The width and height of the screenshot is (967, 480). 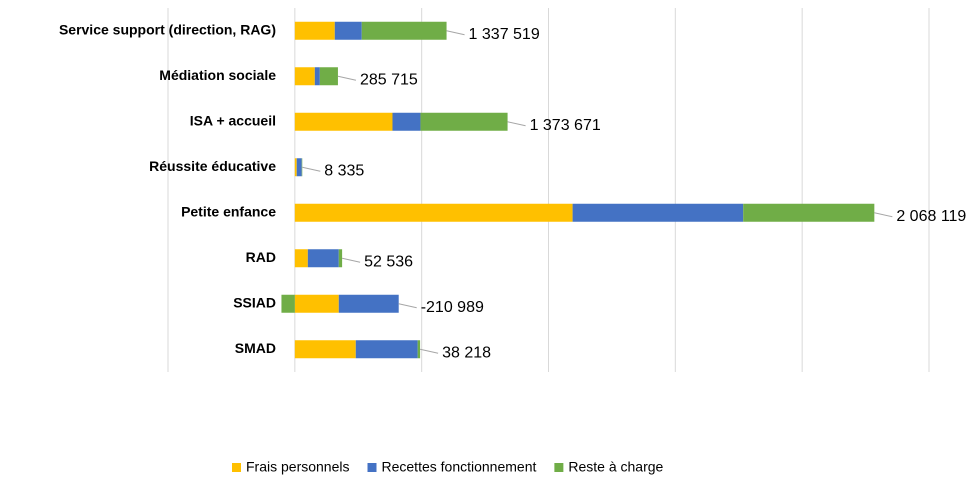 I want to click on legend-label: Recettes fonctionnement, so click(x=459, y=467).